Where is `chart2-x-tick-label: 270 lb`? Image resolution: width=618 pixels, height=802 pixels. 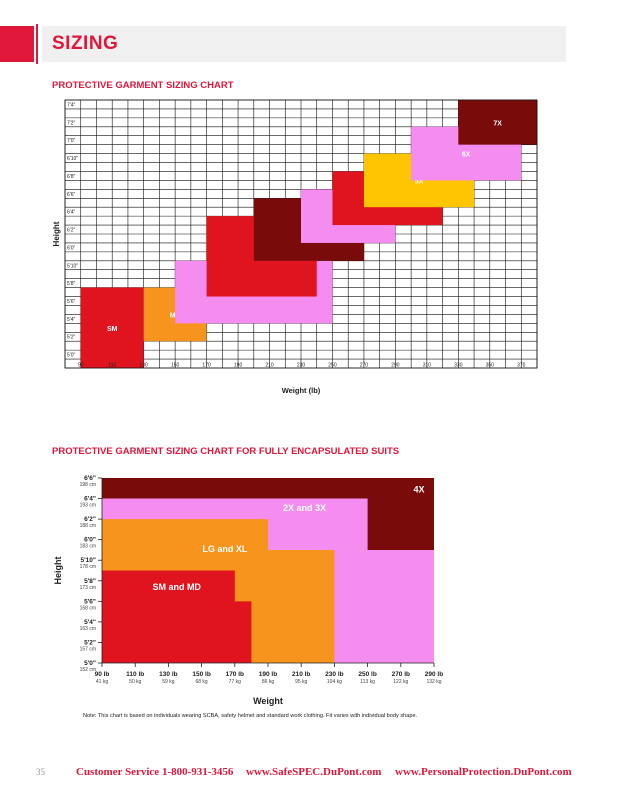 chart2-x-tick-label: 270 lb is located at coordinates (401, 674).